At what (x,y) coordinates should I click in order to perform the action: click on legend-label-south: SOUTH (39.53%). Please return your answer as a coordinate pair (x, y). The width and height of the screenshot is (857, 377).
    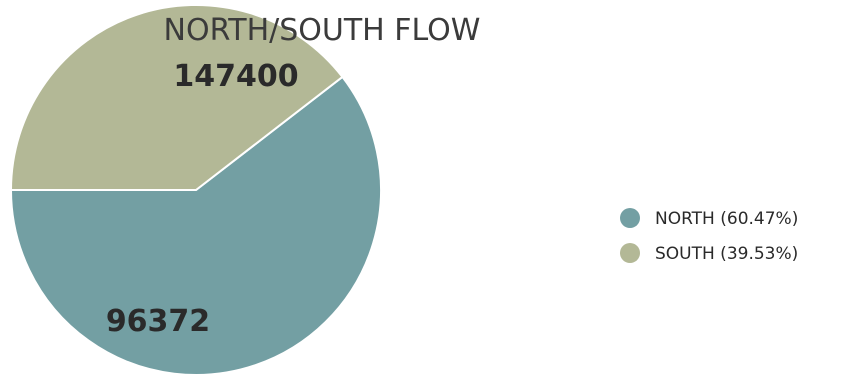
    Looking at the image, I should click on (726, 254).